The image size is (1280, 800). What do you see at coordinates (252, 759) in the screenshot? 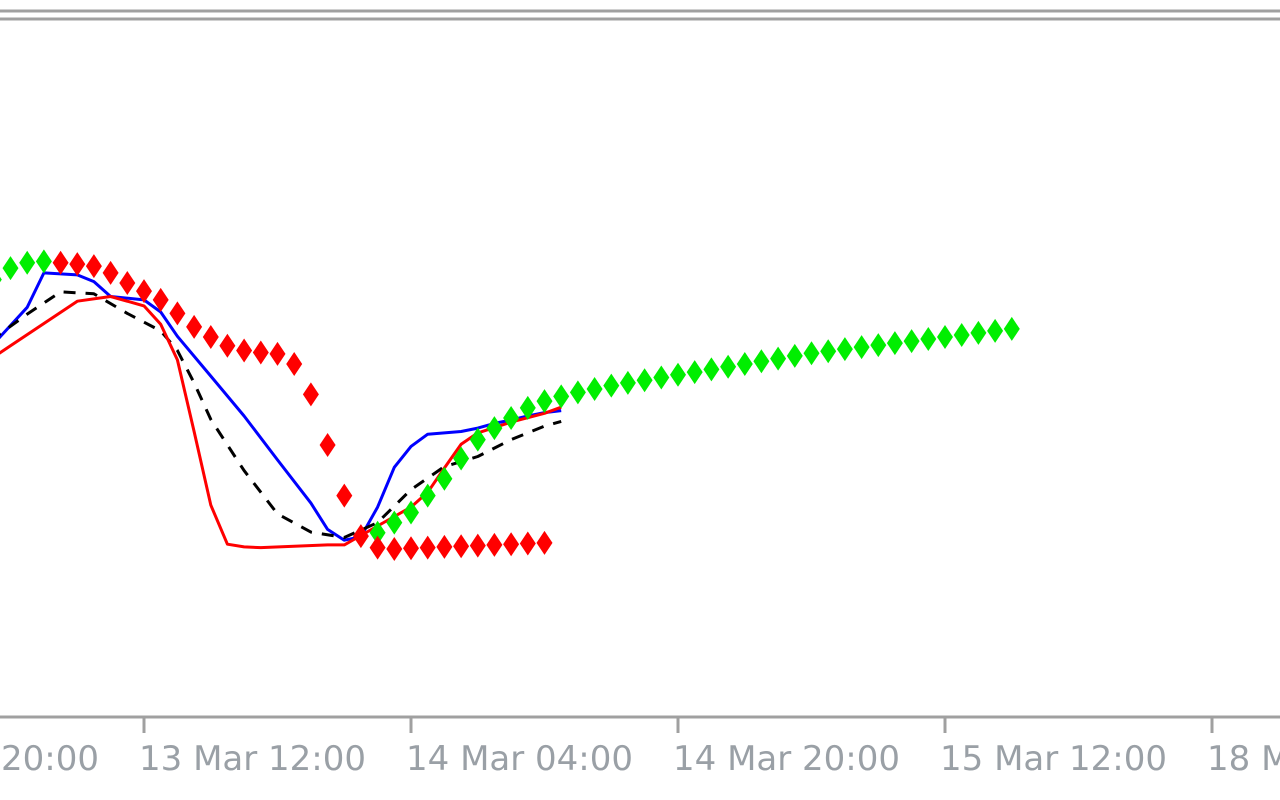
I see `x-tick-label-1: 13 Mar 12:00` at bounding box center [252, 759].